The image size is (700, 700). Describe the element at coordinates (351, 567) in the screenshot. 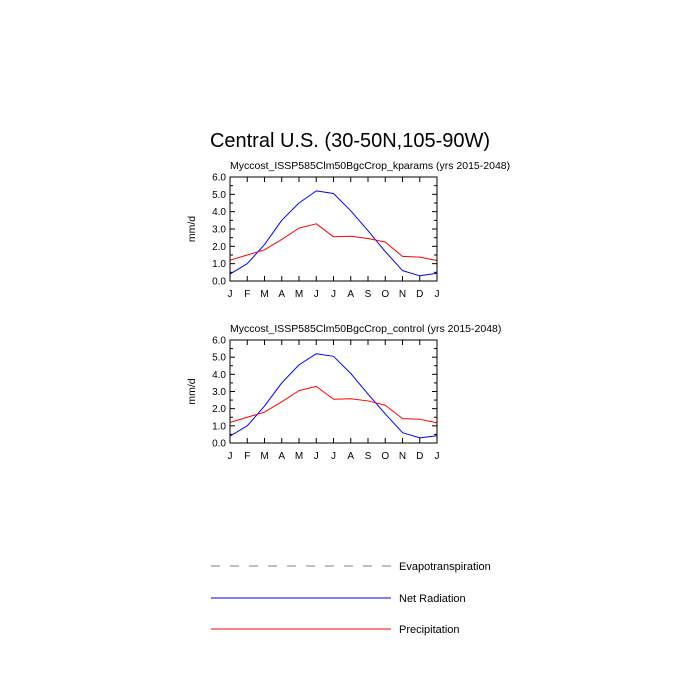

I see `legend-item-evapotranspiration: Evapotranspiration` at that location.